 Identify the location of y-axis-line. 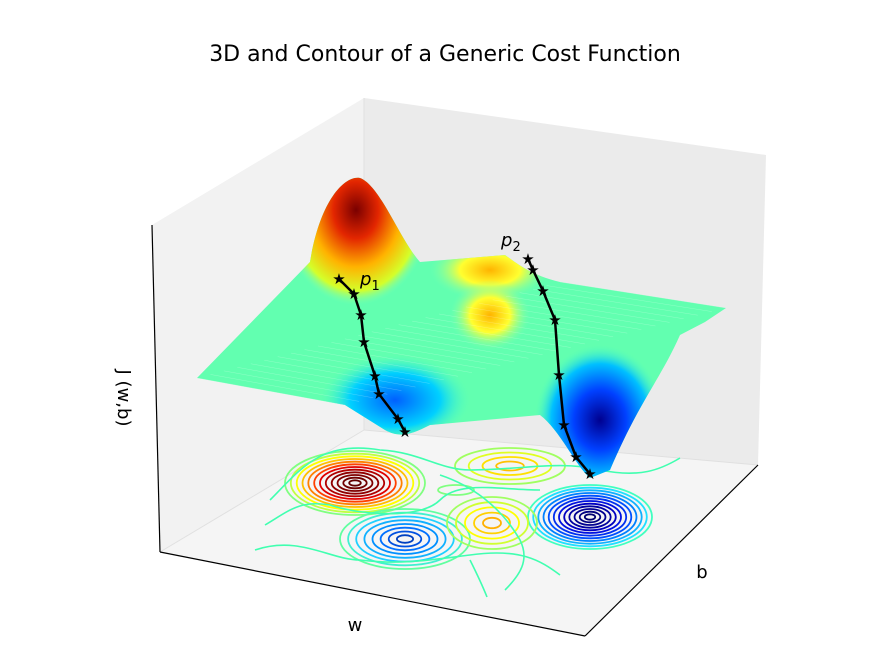
(671, 550).